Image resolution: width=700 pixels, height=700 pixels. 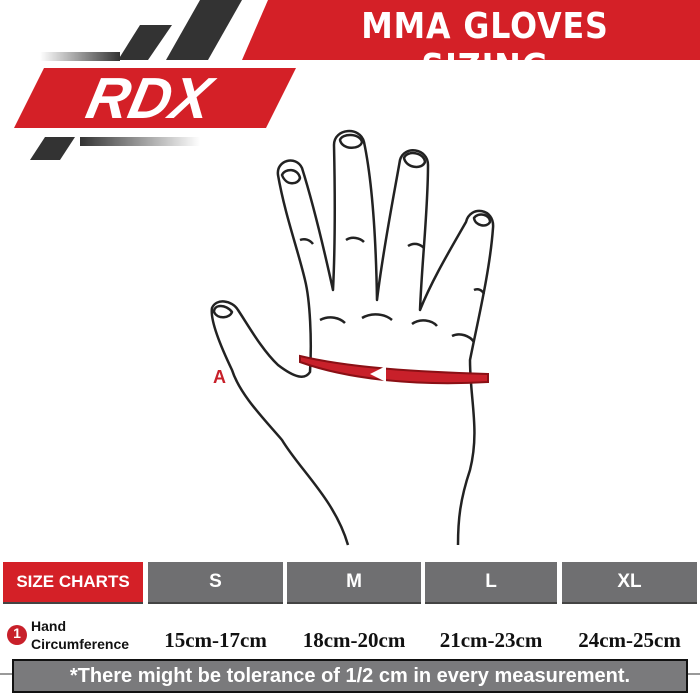 What do you see at coordinates (354, 583) in the screenshot?
I see `size-m-header: M` at bounding box center [354, 583].